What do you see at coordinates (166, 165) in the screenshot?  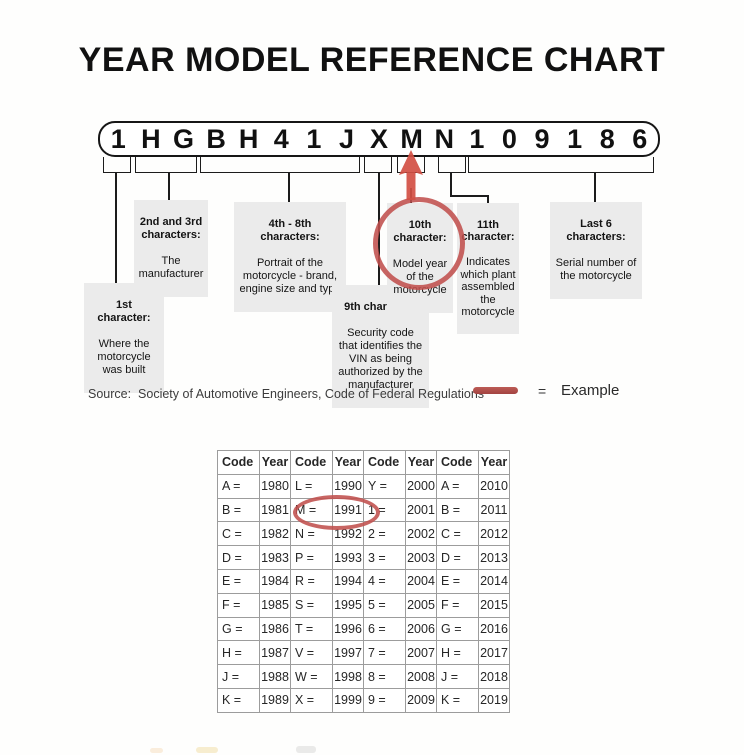 I see `bracket-2nd-3rd-characters` at bounding box center [166, 165].